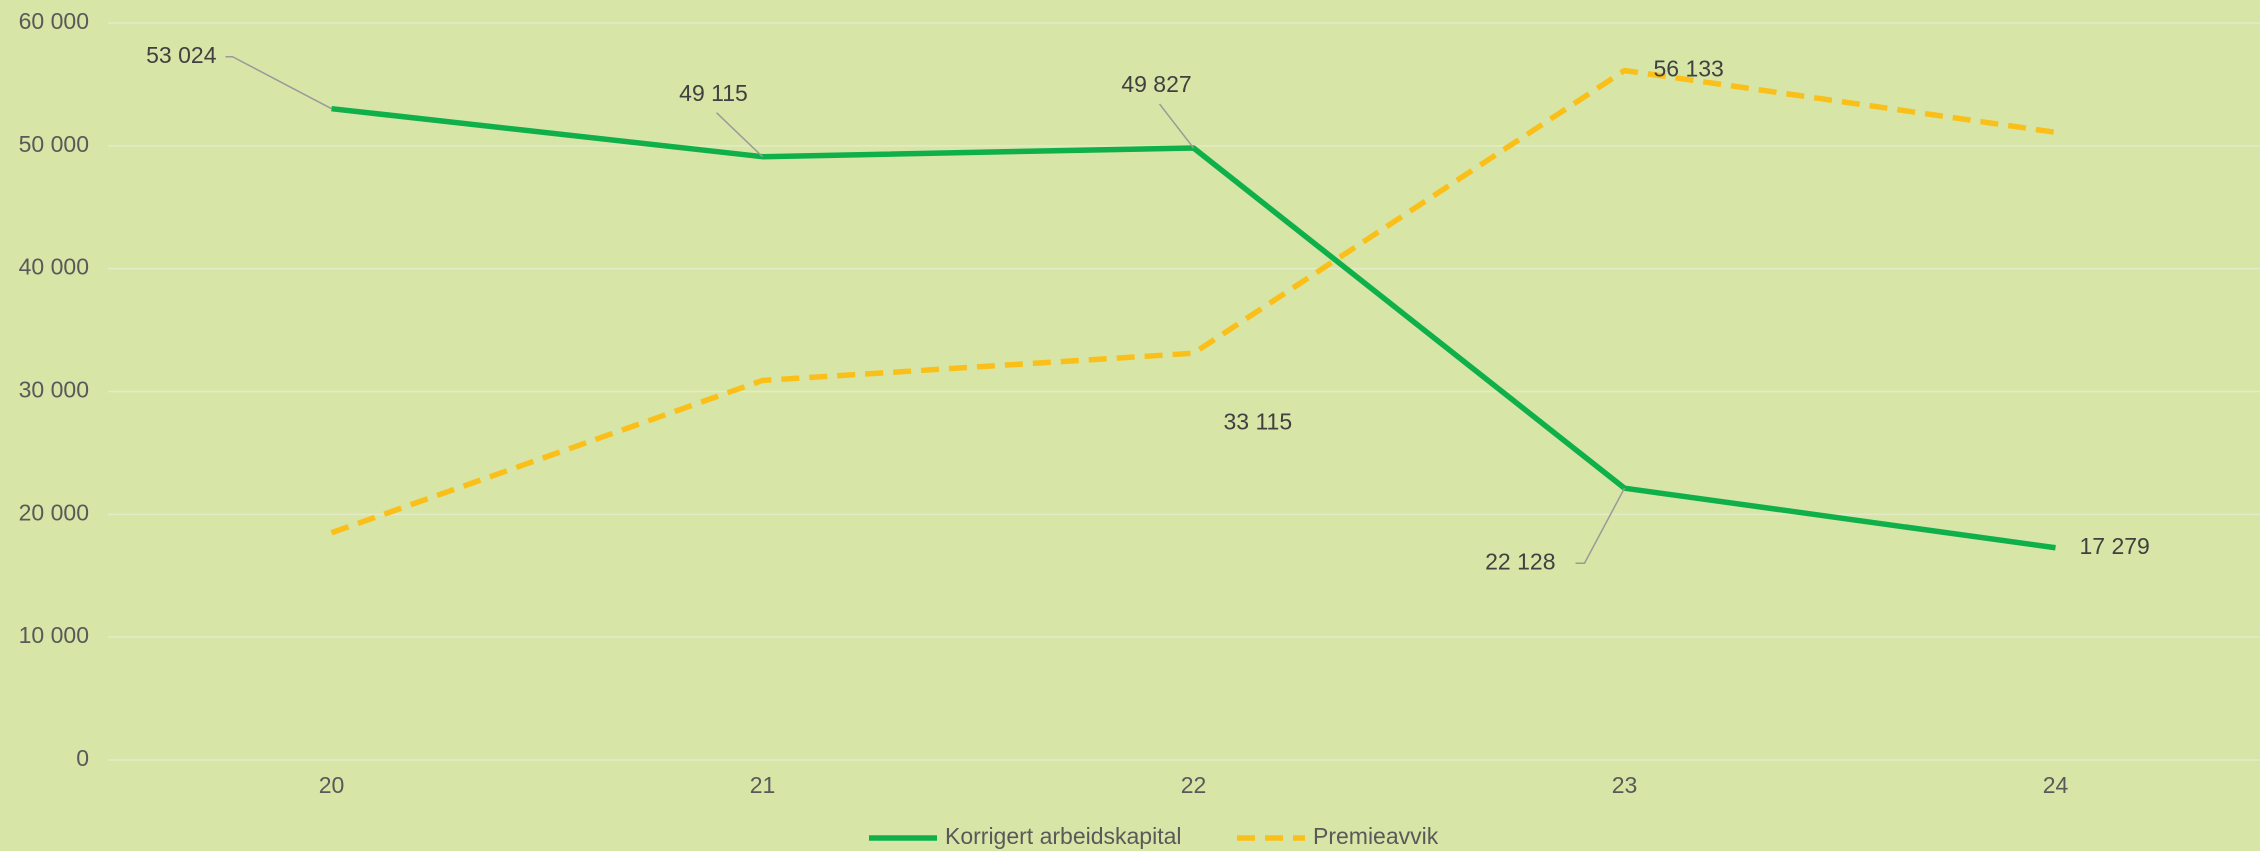  Describe the element at coordinates (54, 512) in the screenshot. I see `y-tick-label: 20 000` at that location.